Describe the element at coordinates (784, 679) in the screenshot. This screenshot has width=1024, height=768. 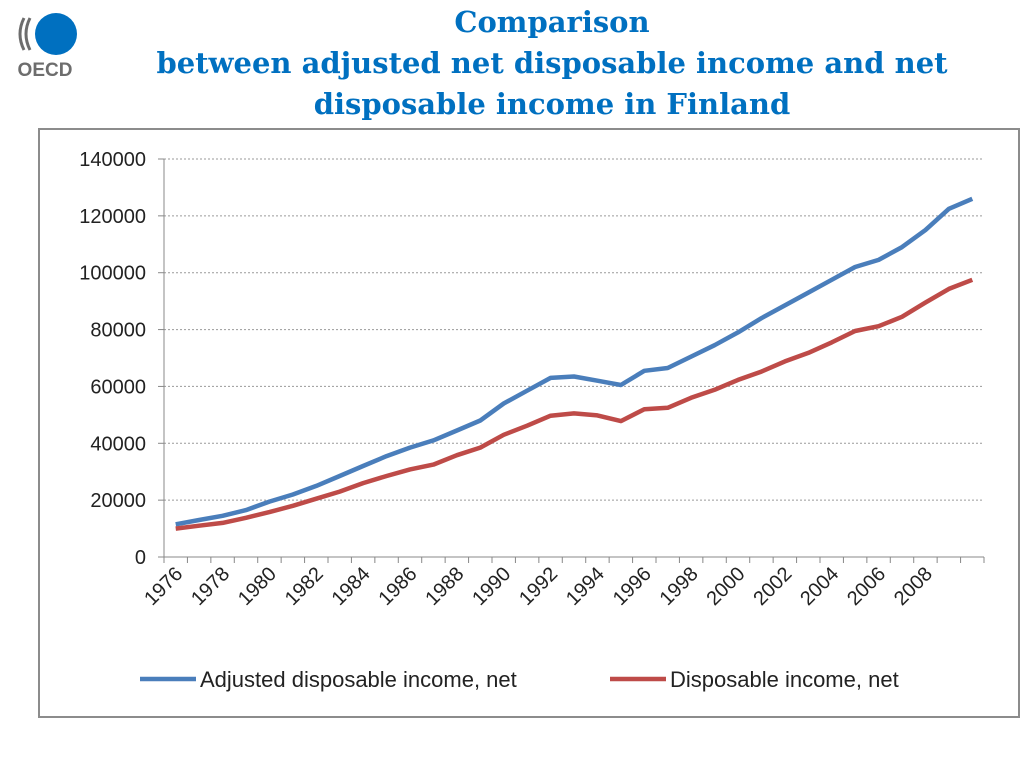
I see `legend-label-2: Disposable income, net` at that location.